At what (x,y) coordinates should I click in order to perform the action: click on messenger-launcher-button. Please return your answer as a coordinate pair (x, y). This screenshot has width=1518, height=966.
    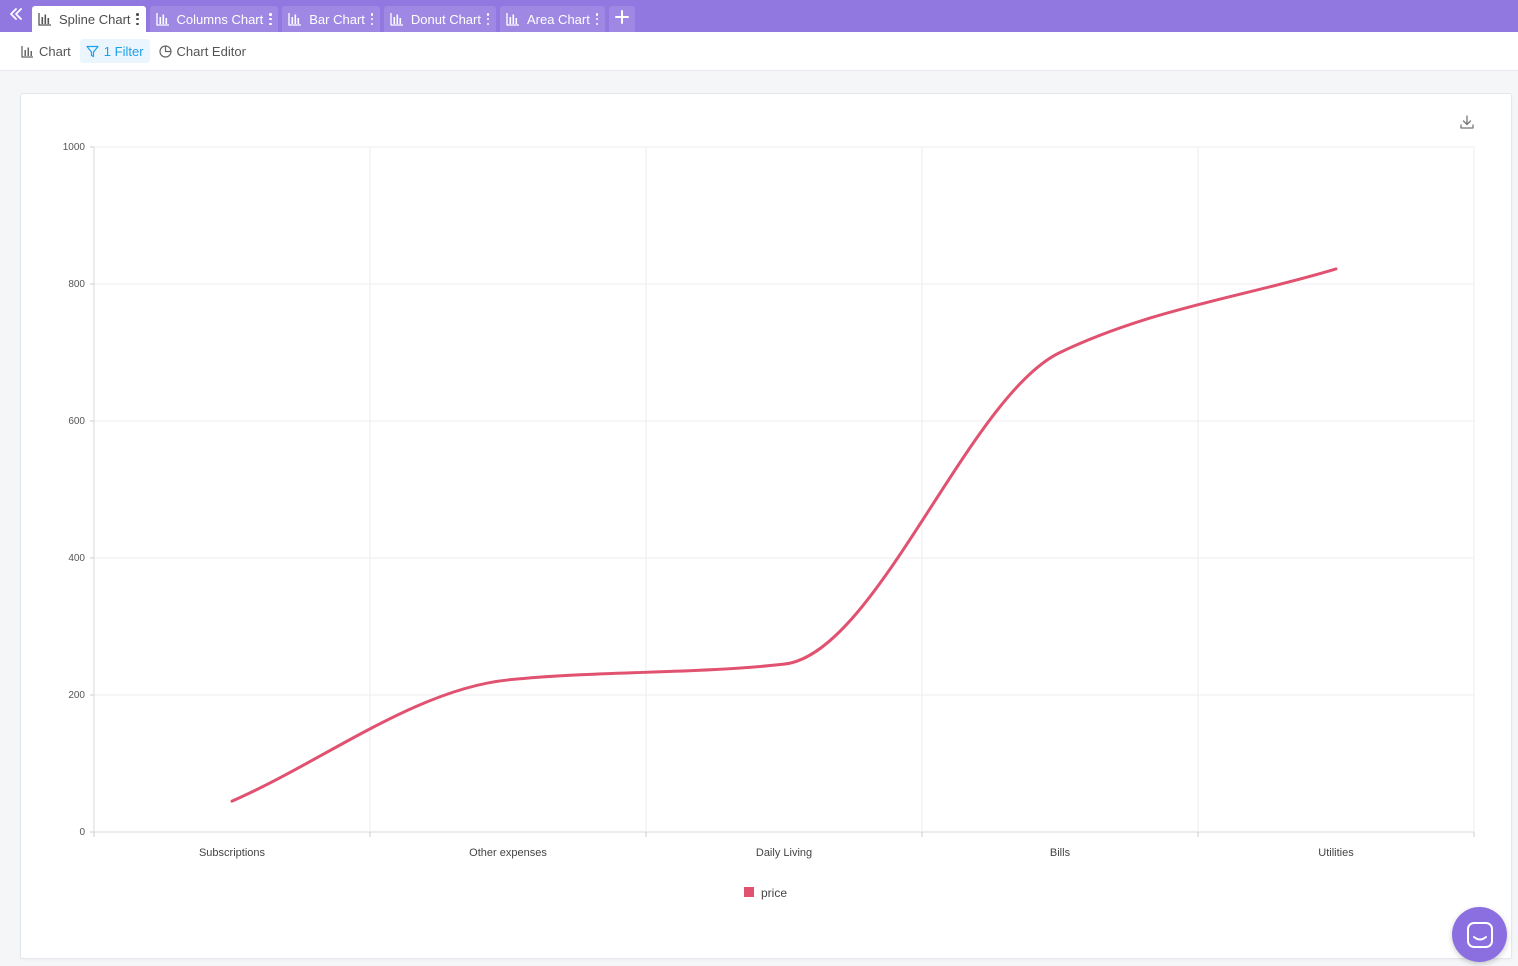
    Looking at the image, I should click on (1479, 934).